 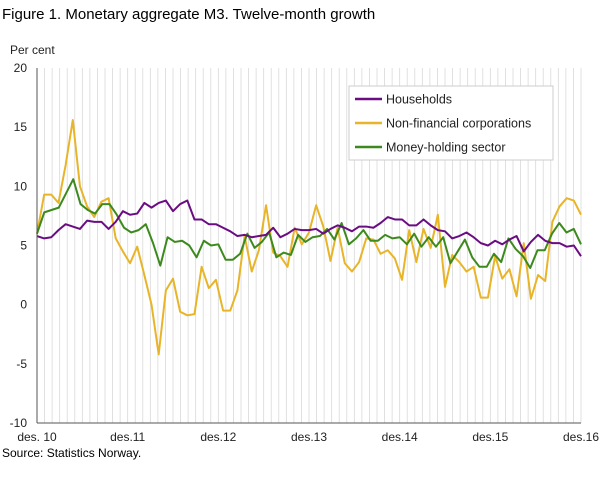 I want to click on x-tick-label: des.11, so click(x=127, y=437).